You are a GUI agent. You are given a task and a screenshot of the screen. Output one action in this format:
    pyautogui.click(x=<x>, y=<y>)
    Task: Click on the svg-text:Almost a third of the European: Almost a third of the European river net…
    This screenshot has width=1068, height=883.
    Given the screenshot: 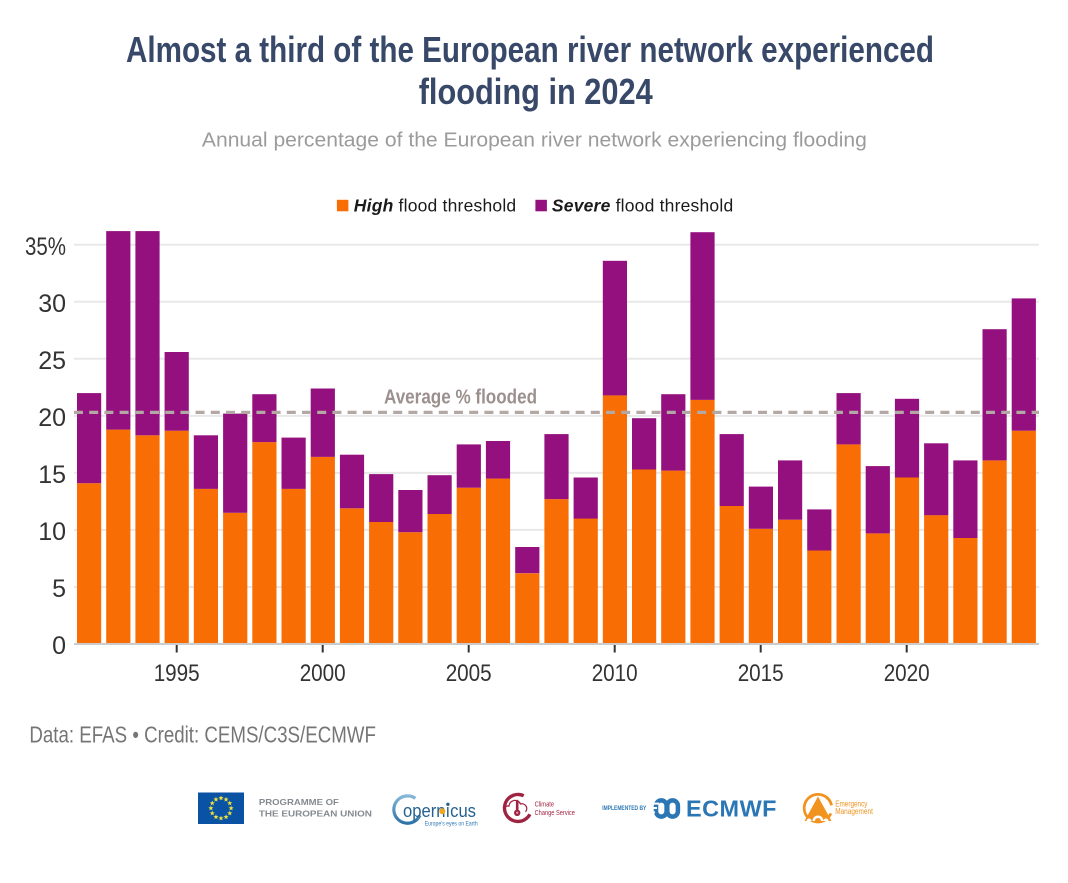 What is the action you would take?
    pyautogui.click(x=530, y=50)
    